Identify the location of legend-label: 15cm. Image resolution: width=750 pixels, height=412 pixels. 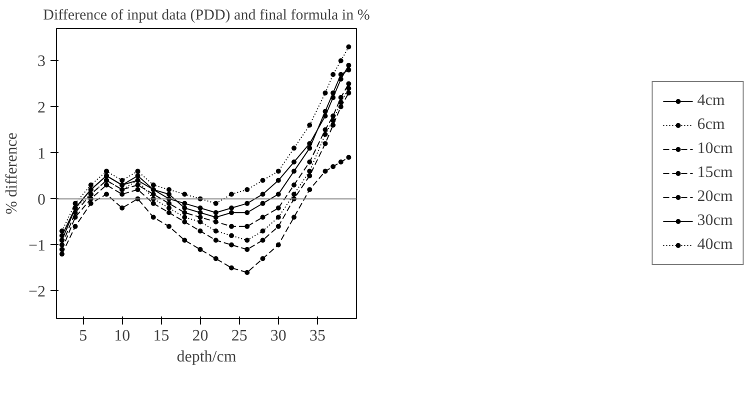
(715, 173).